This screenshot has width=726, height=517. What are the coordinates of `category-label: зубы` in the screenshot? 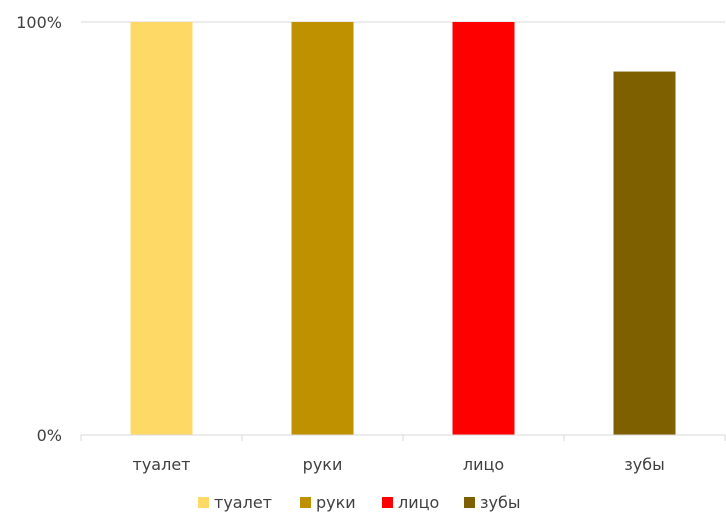 It's located at (644, 464).